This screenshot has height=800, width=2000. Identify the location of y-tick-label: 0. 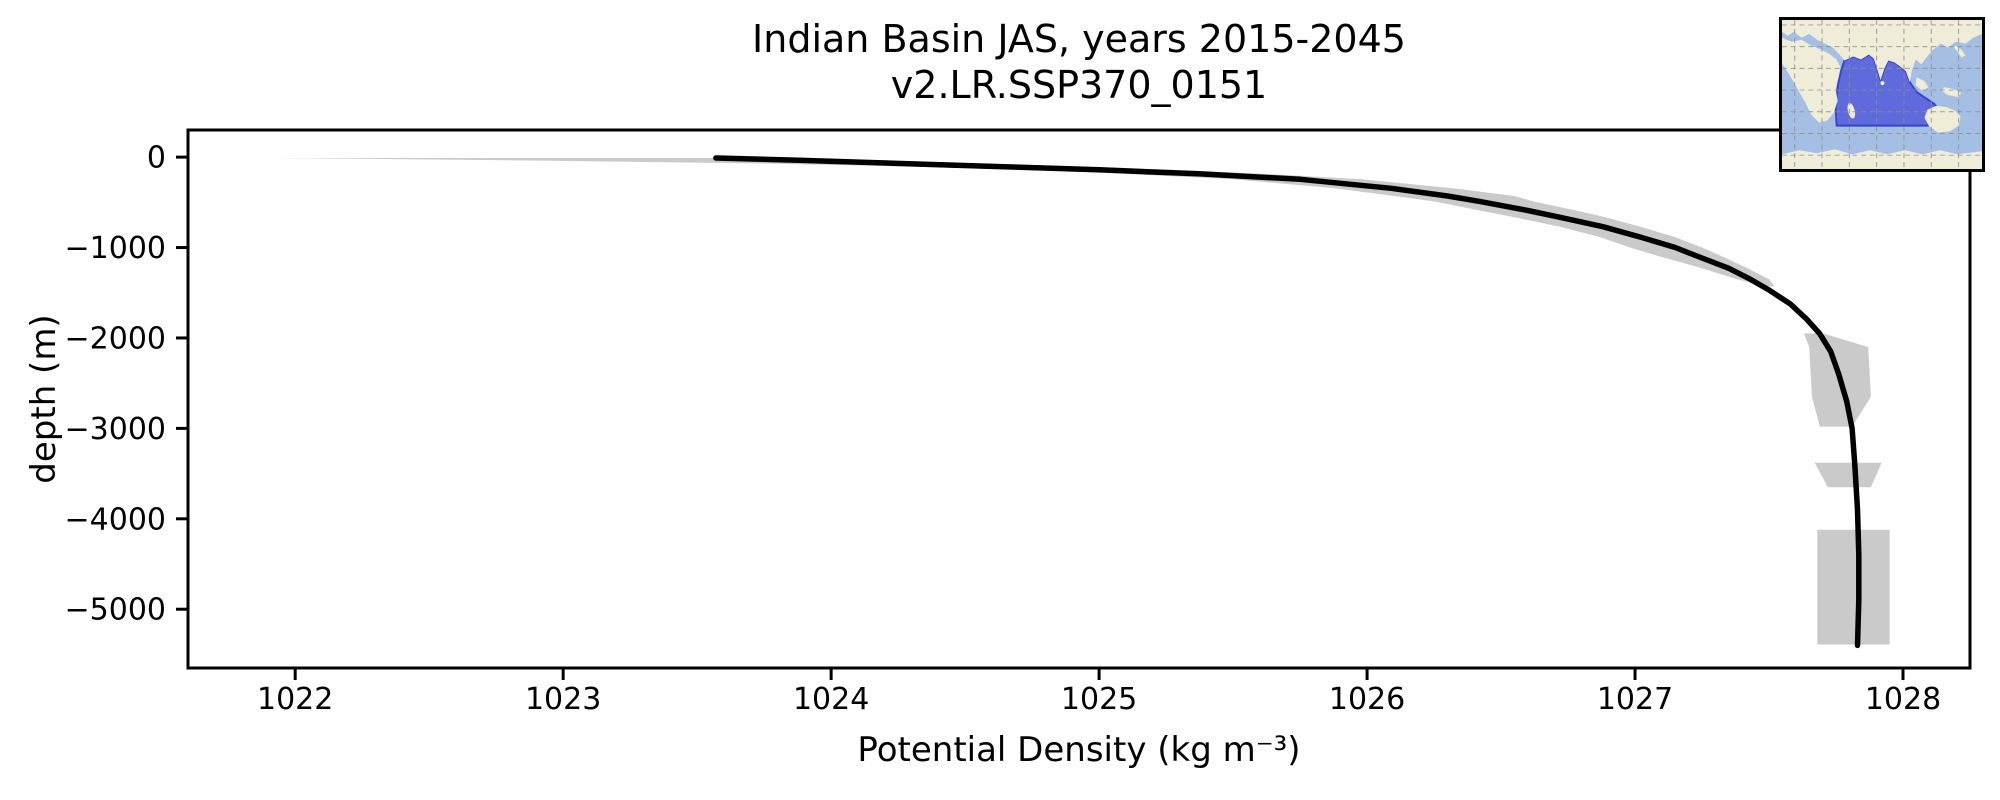
(156, 158).